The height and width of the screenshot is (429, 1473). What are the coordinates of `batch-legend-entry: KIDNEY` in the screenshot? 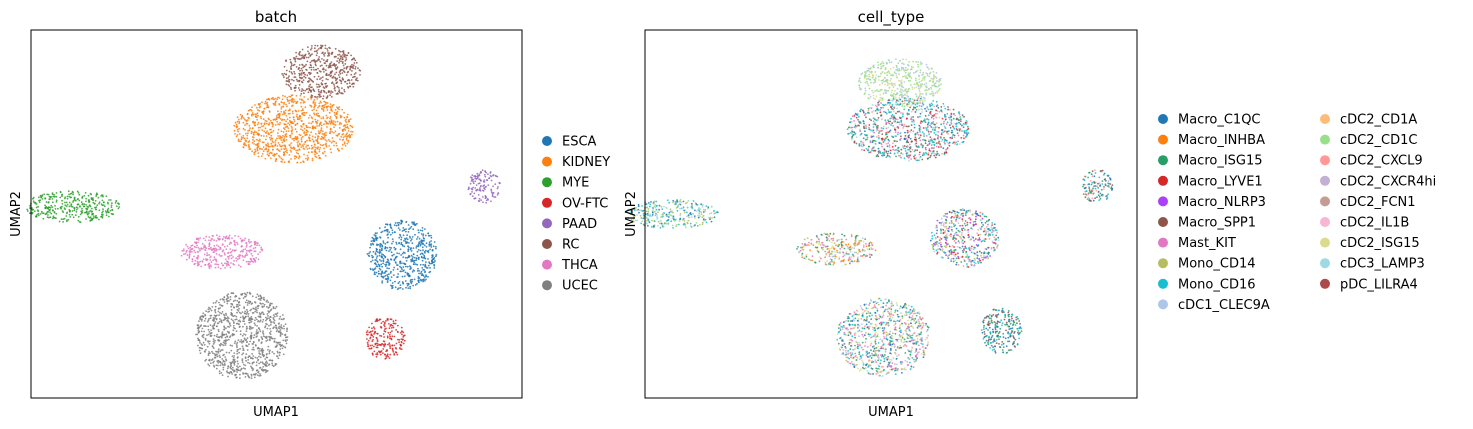 It's located at (576, 162).